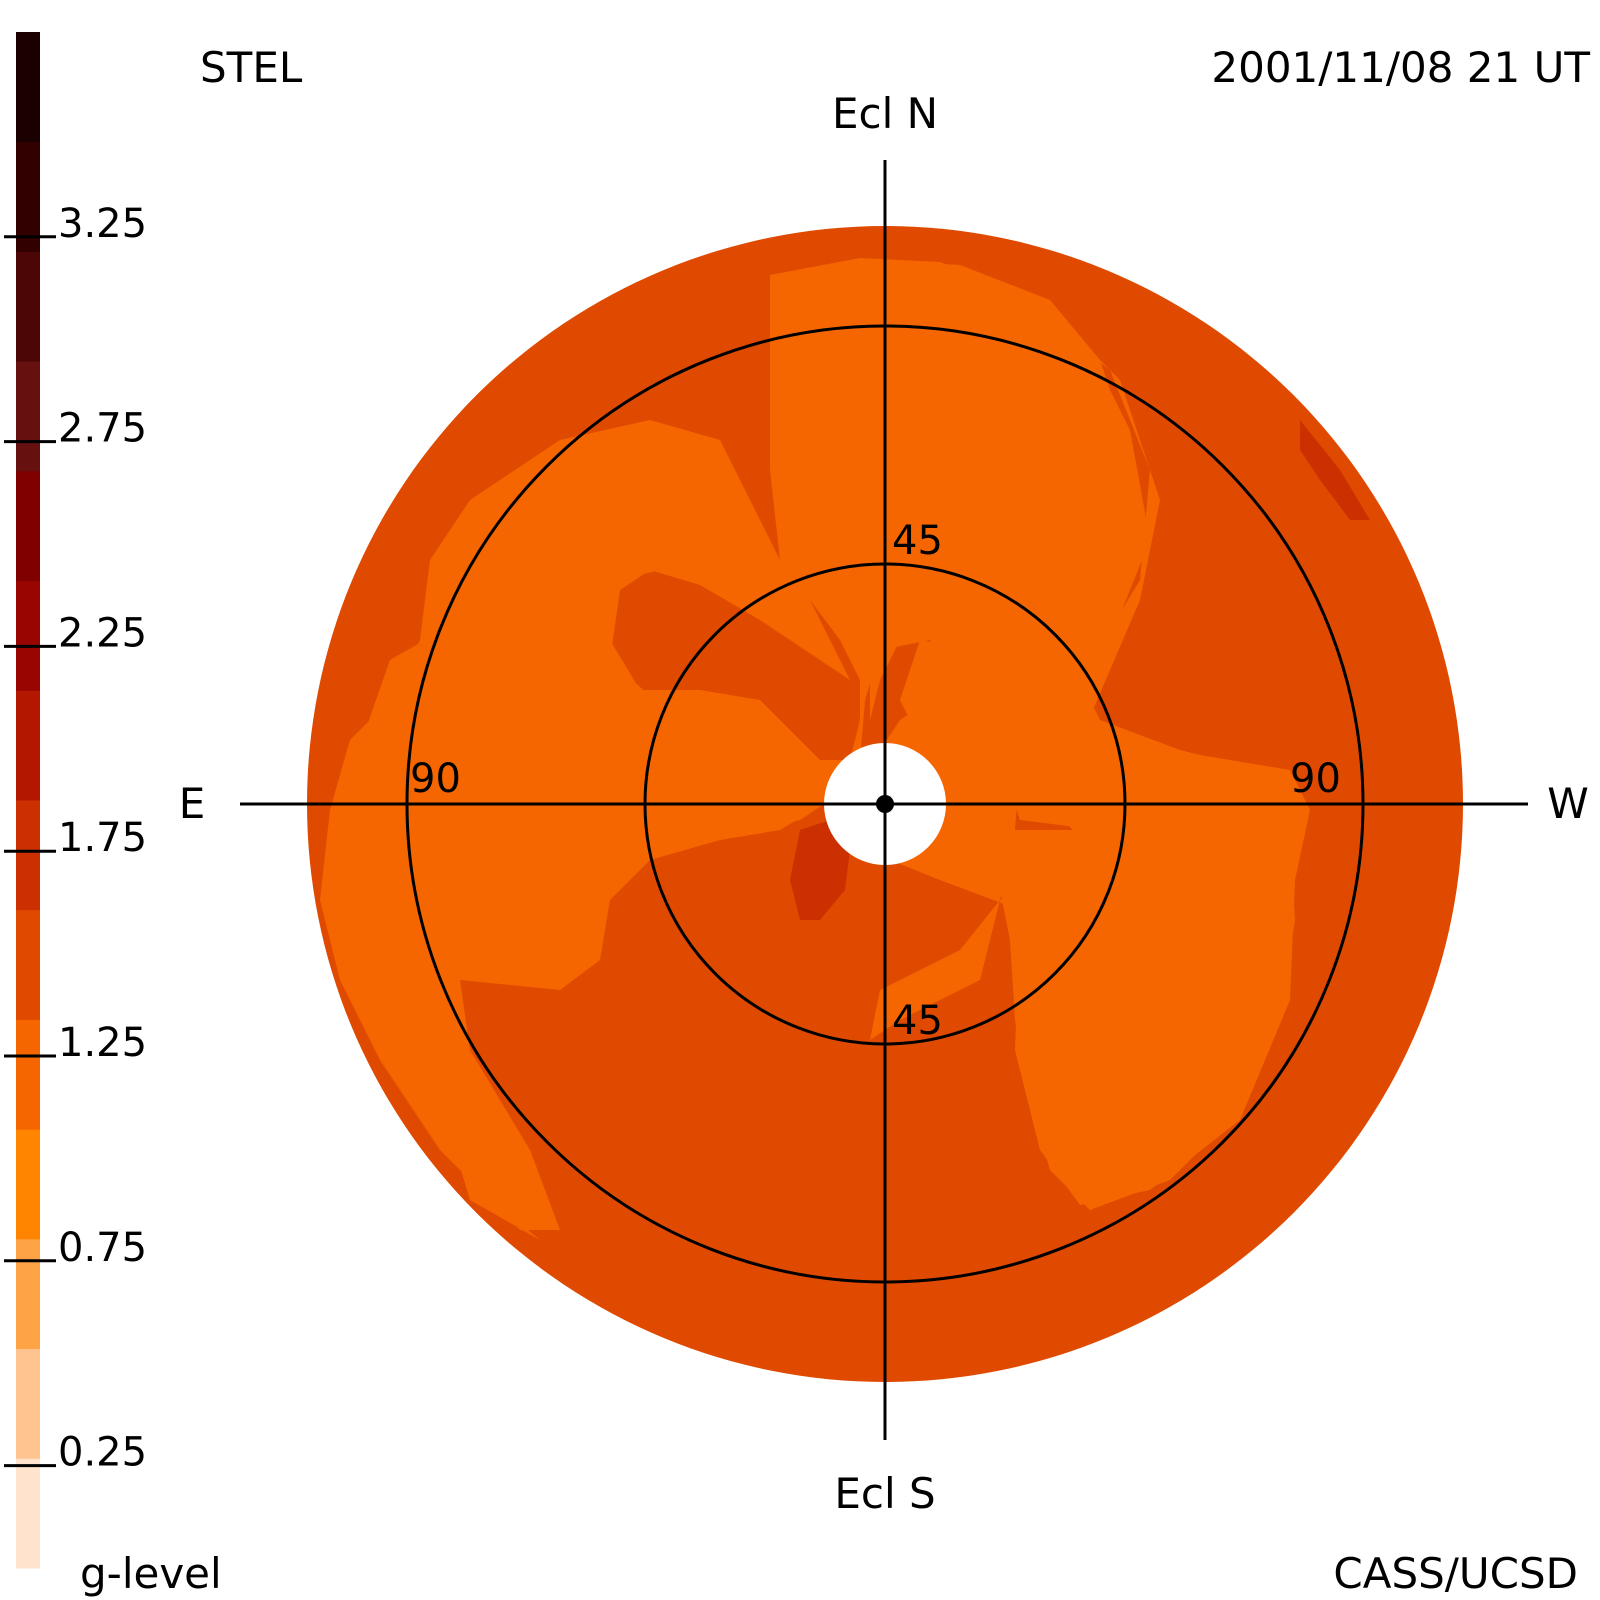 This screenshot has width=1600, height=1600. Describe the element at coordinates (102, 838) in the screenshot. I see `colorbar-tick-label: 1.75` at that location.